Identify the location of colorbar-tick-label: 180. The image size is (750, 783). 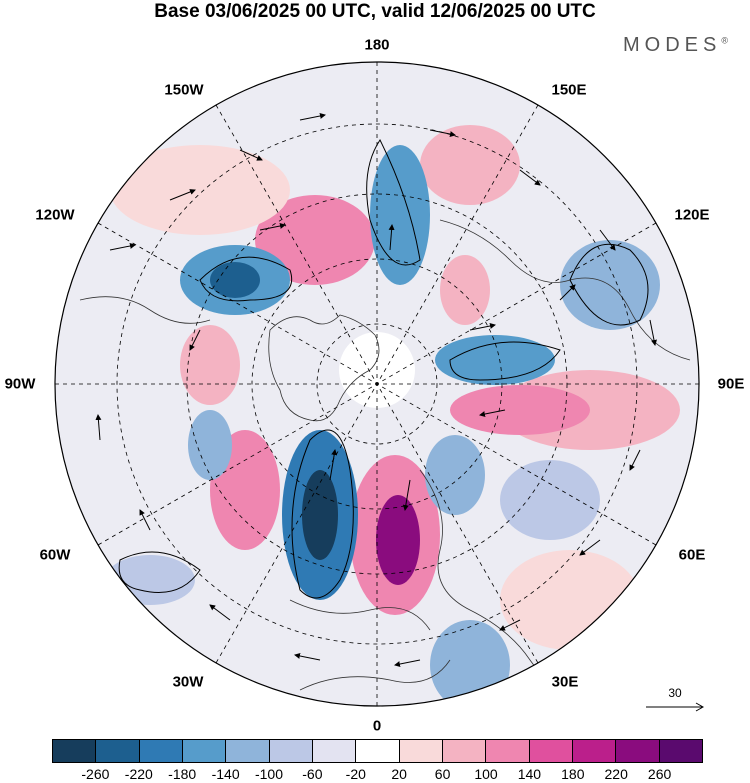
(573, 774).